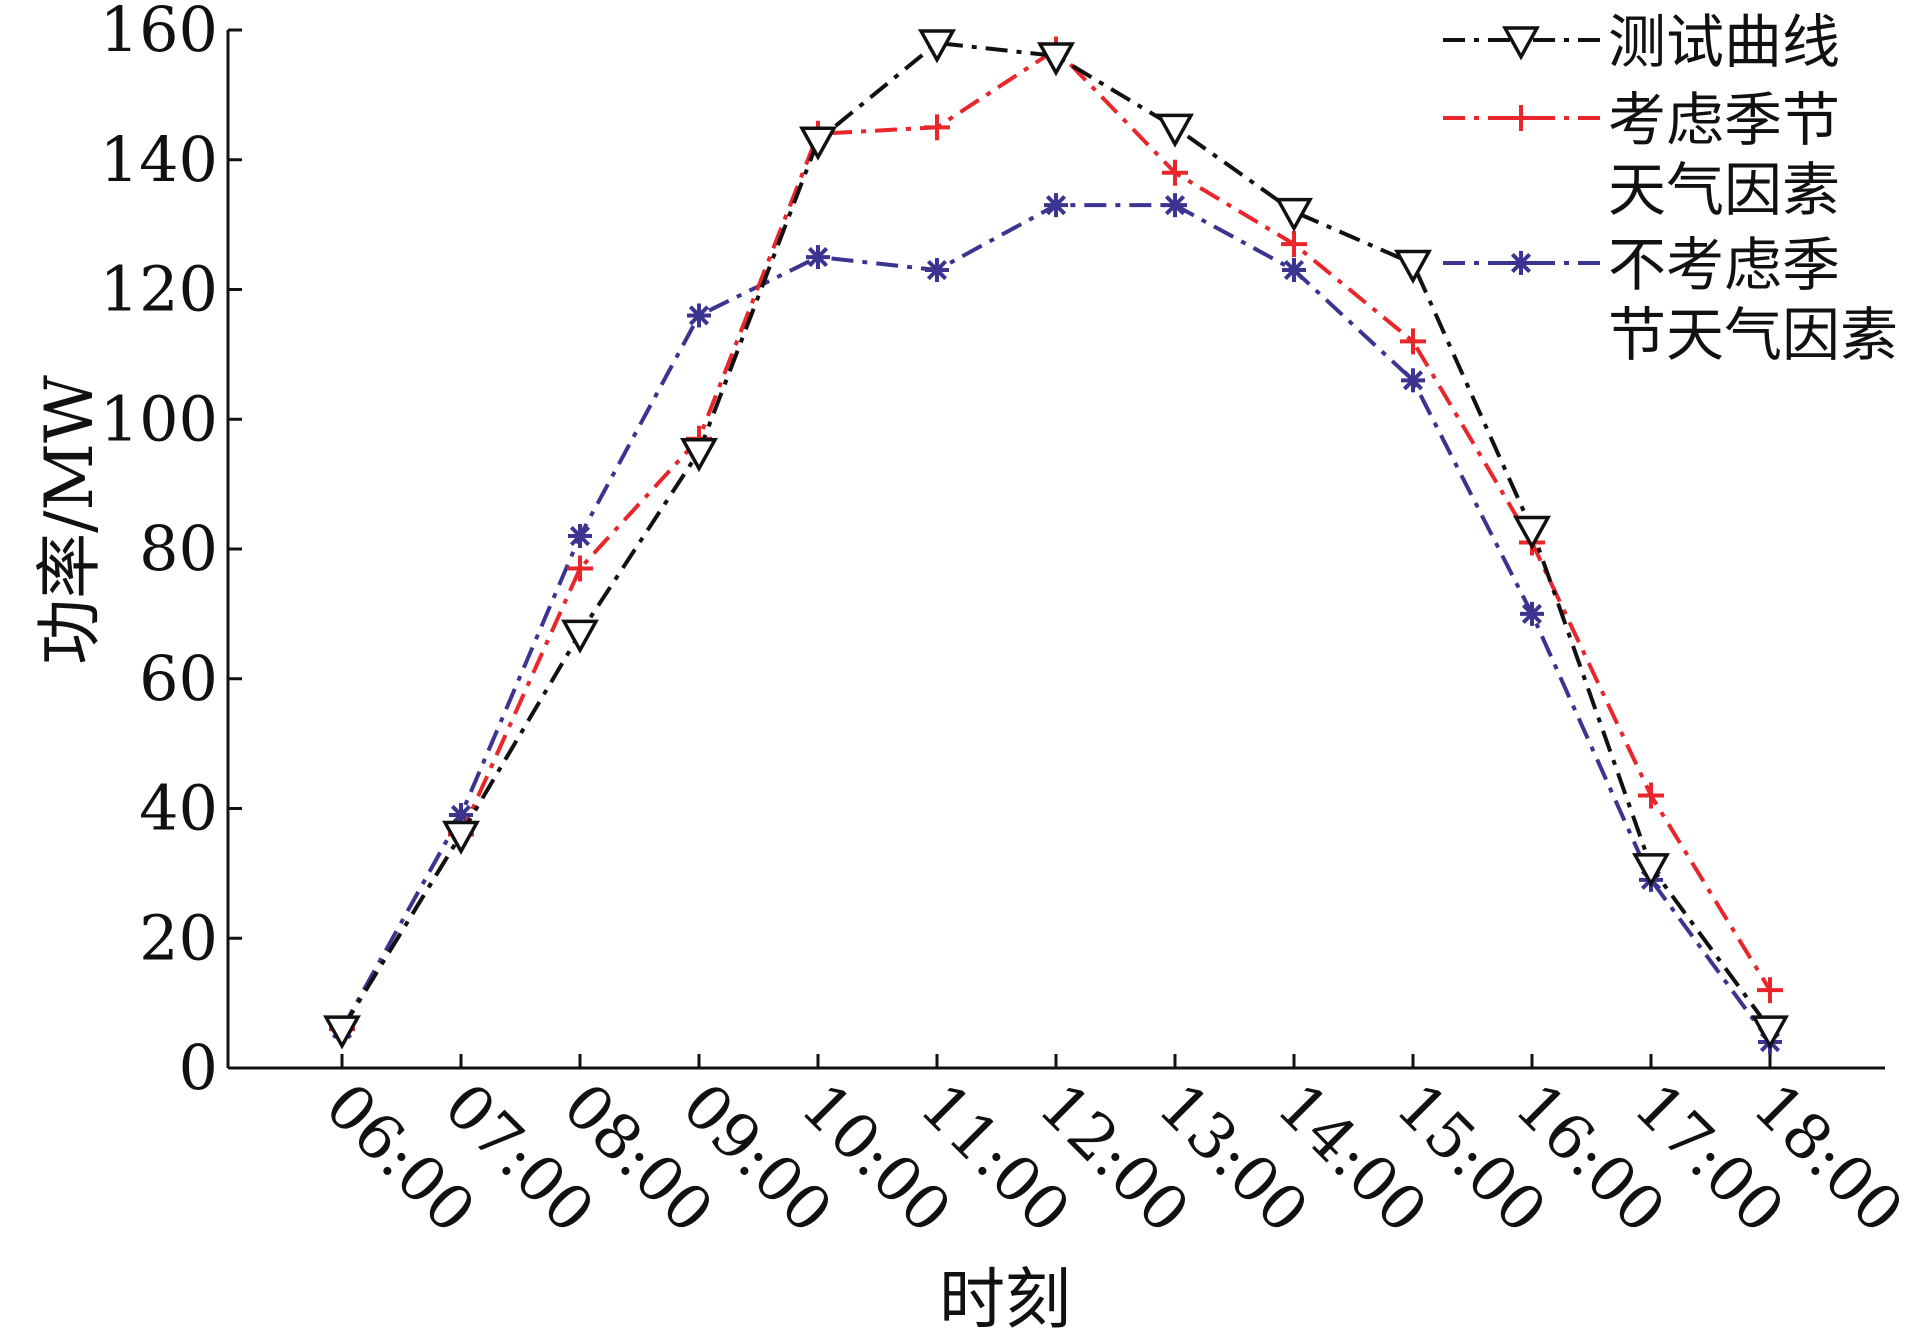 Image resolution: width=1905 pixels, height=1336 pixels. I want to click on x-axis-title: 时刻, so click(1005, 1298).